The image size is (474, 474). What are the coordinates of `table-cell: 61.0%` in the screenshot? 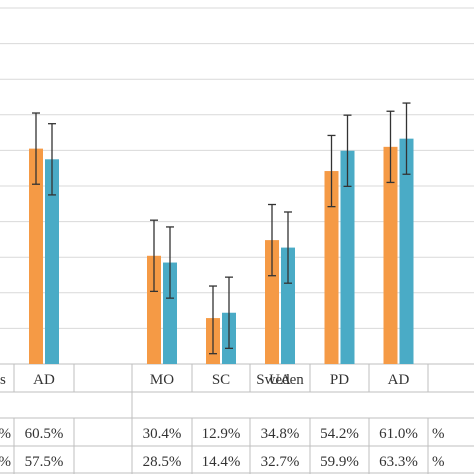 It's located at (398, 434).